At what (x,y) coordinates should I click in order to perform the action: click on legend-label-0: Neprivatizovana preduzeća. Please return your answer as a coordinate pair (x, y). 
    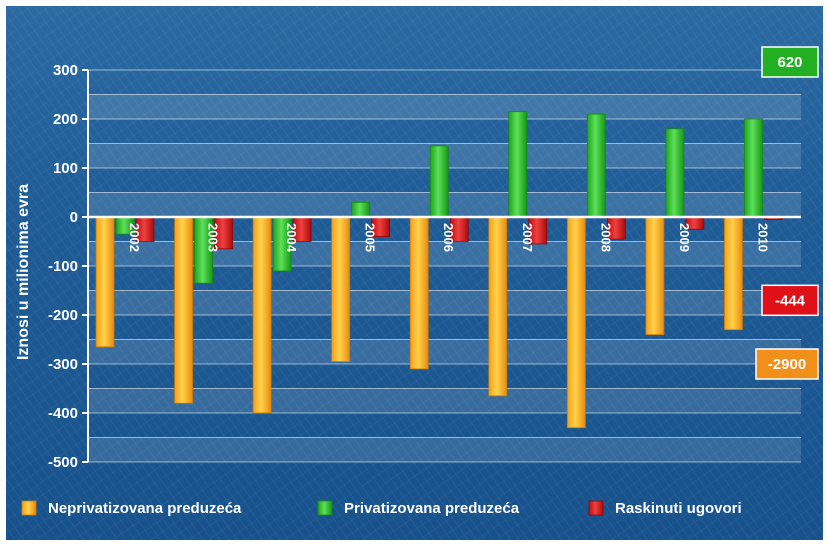
    Looking at the image, I should click on (145, 508).